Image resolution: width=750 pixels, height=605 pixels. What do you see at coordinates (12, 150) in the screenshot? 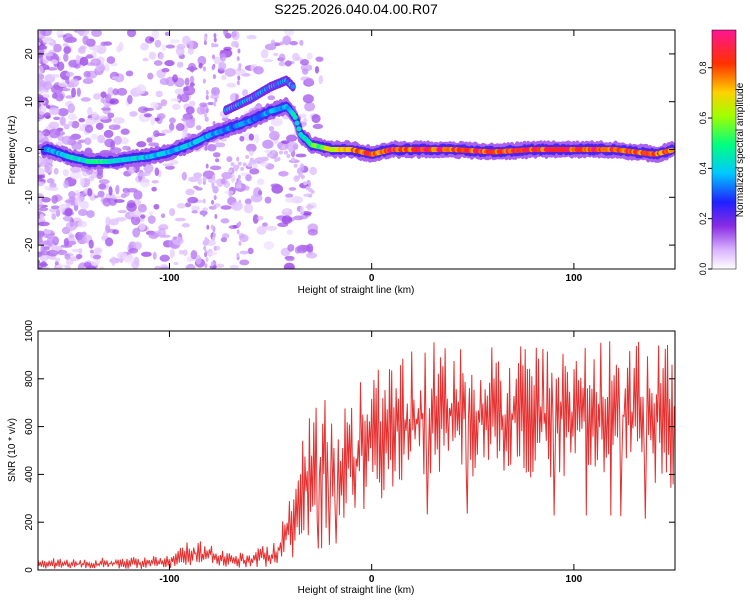
I see `spectrogram-y-label: Frequency (Hz)` at bounding box center [12, 150].